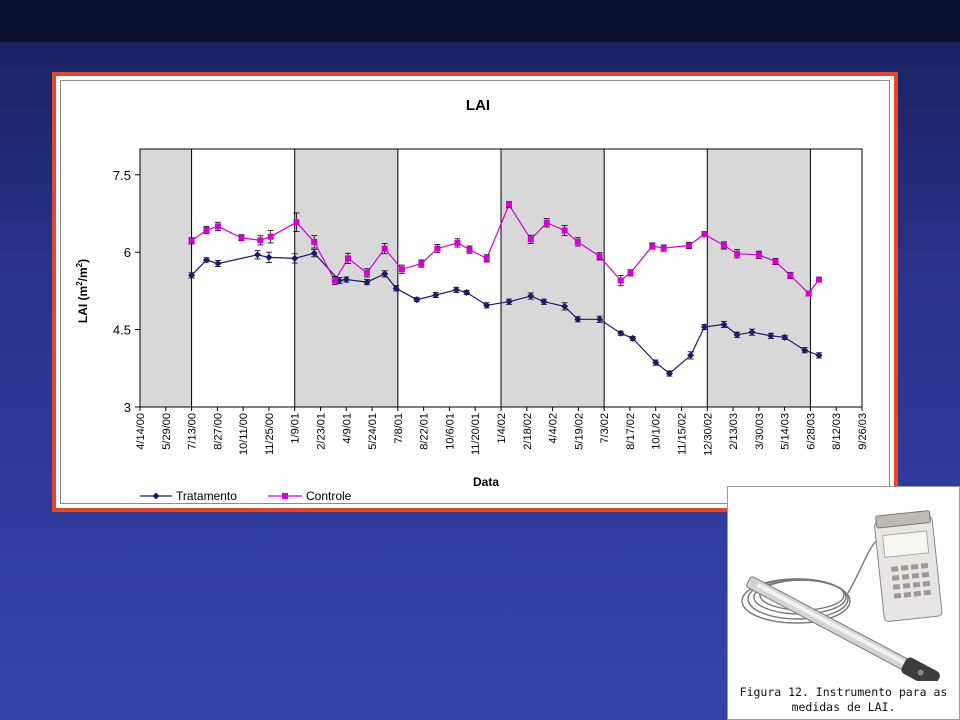 This screenshot has height=720, width=960. What do you see at coordinates (206, 496) in the screenshot?
I see `legend-label-tratamento: Tratamento` at bounding box center [206, 496].